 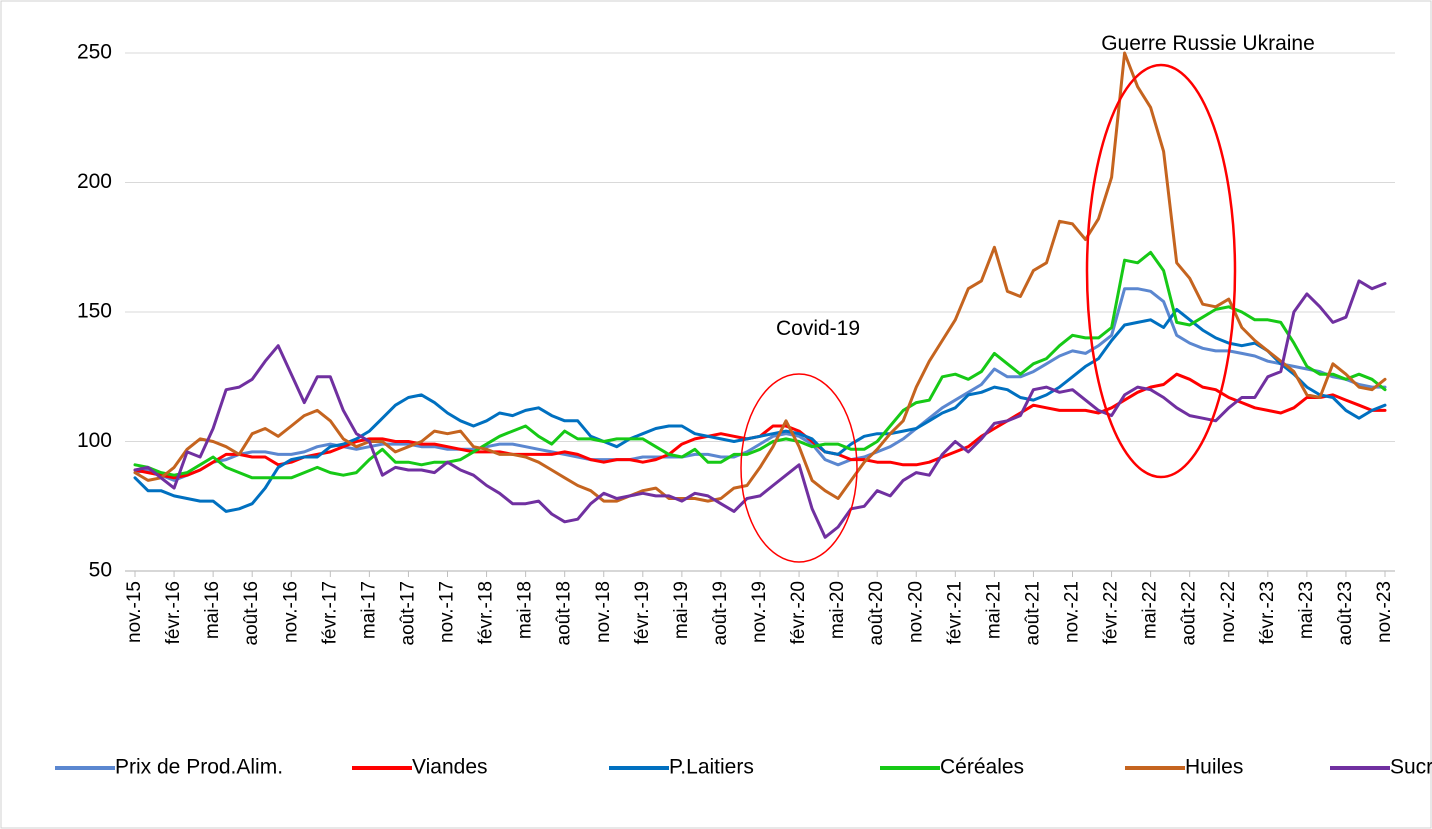 I want to click on x-tick-label: août-18, so click(x=564, y=613).